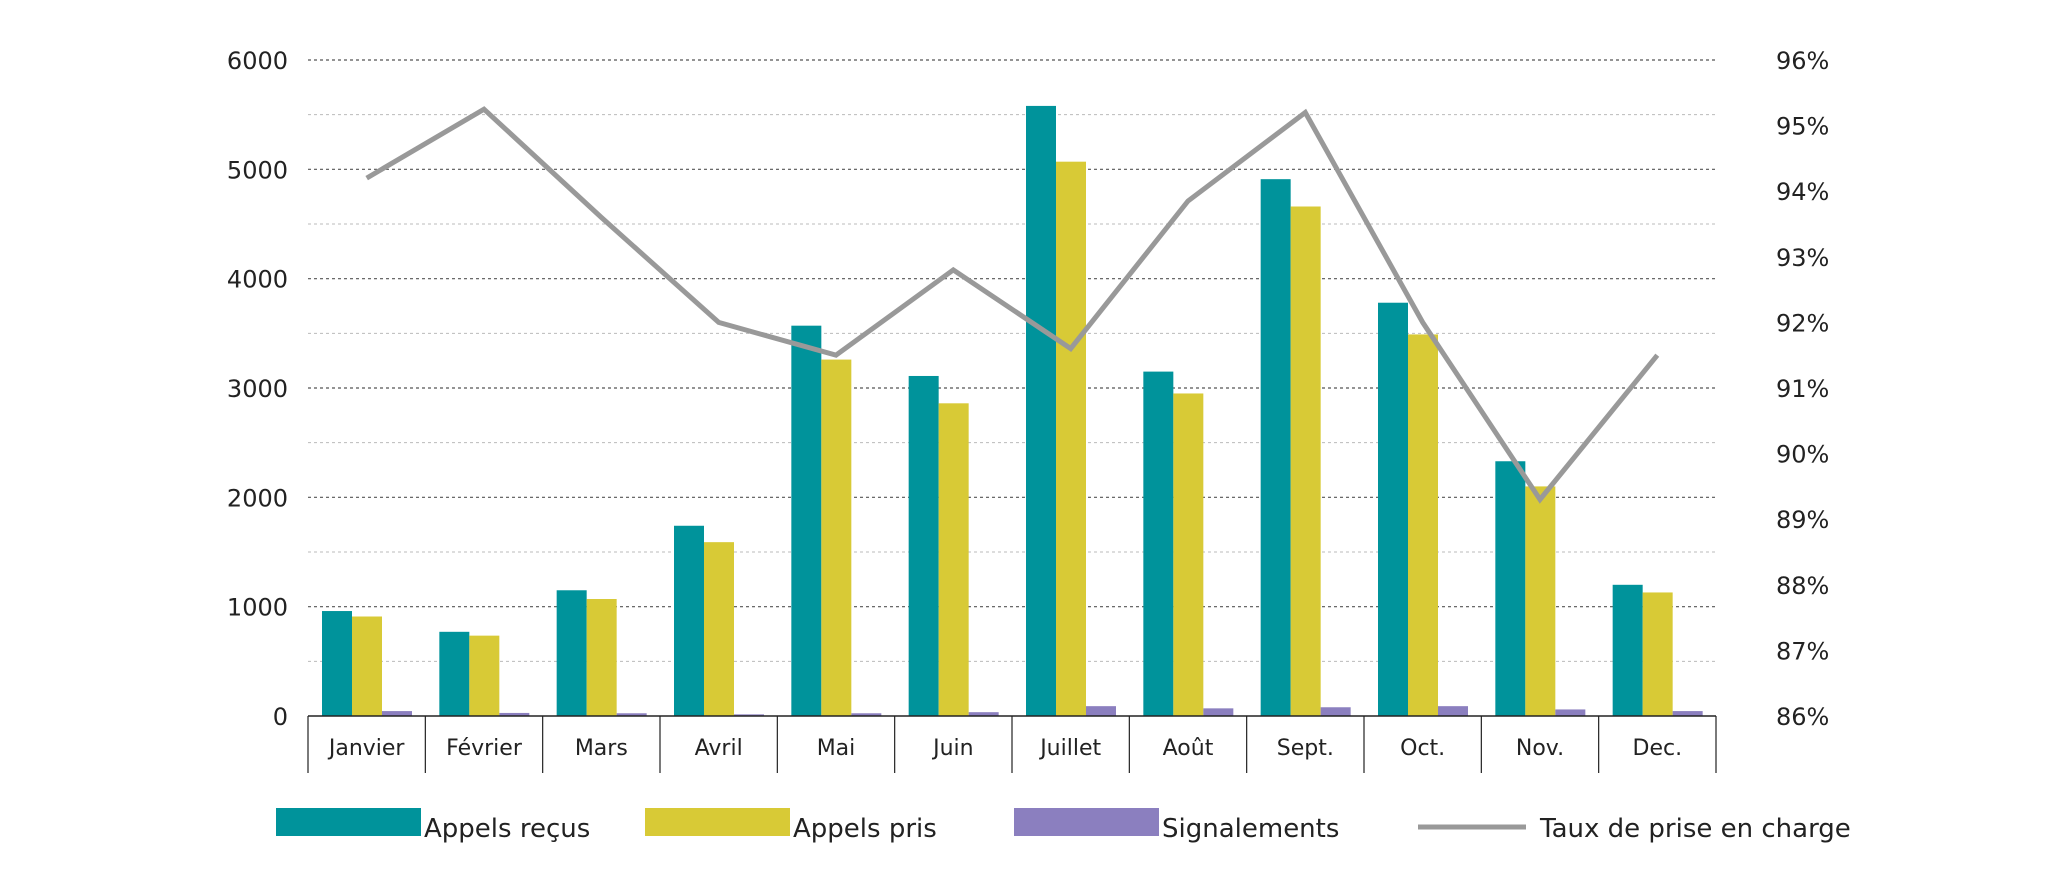 The height and width of the screenshot is (880, 2048). Describe the element at coordinates (1658, 748) in the screenshot. I see `x-tick-label: Dec.` at that location.